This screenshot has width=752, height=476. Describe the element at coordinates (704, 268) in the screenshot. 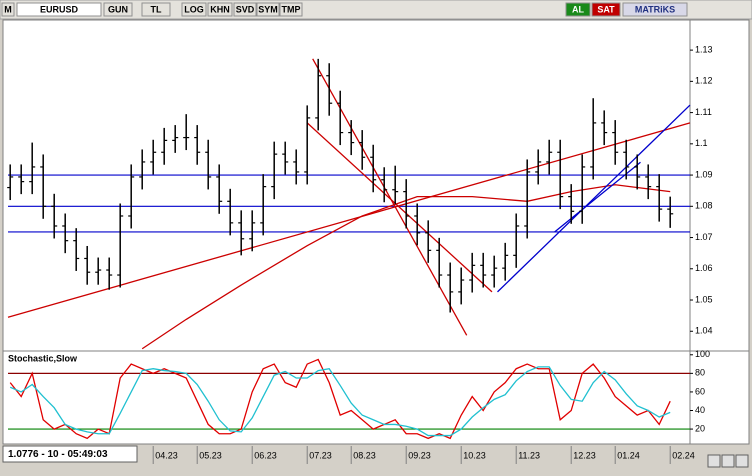

I see `y-tick-label: 1.06` at that location.